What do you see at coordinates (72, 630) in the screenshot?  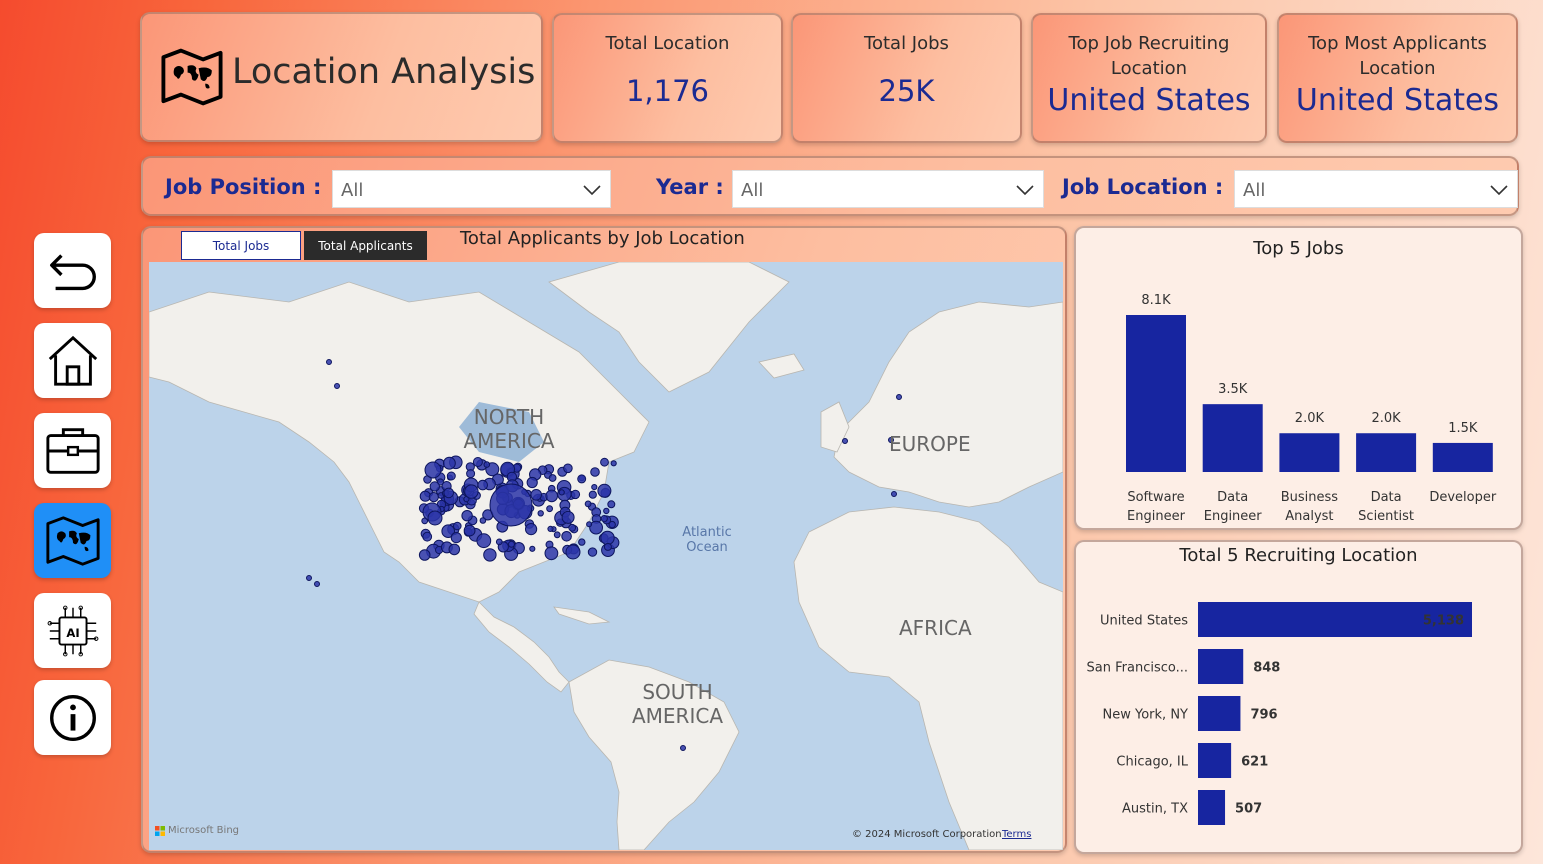 I see `ai-button: AI` at bounding box center [72, 630].